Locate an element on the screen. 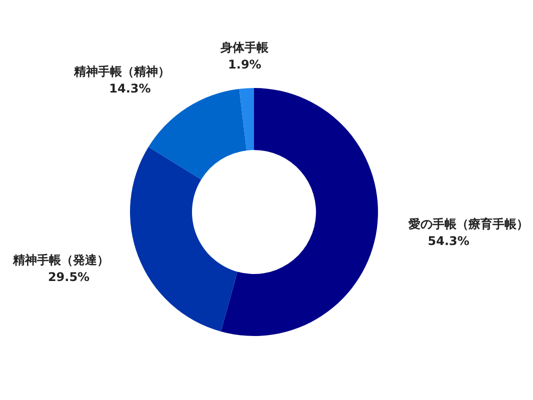 Image resolution: width=533 pixels, height=400 pixels. data-label: 54.3% is located at coordinates (449, 241).